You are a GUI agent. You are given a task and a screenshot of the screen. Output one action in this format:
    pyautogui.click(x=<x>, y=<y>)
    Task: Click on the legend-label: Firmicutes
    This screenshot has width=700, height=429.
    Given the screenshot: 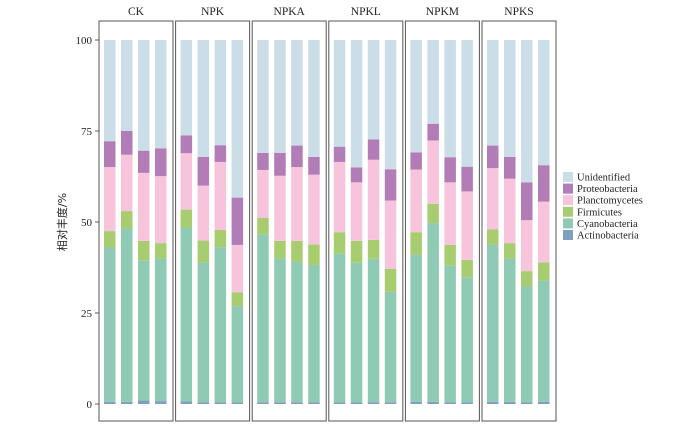 What is the action you would take?
    pyautogui.click(x=599, y=212)
    